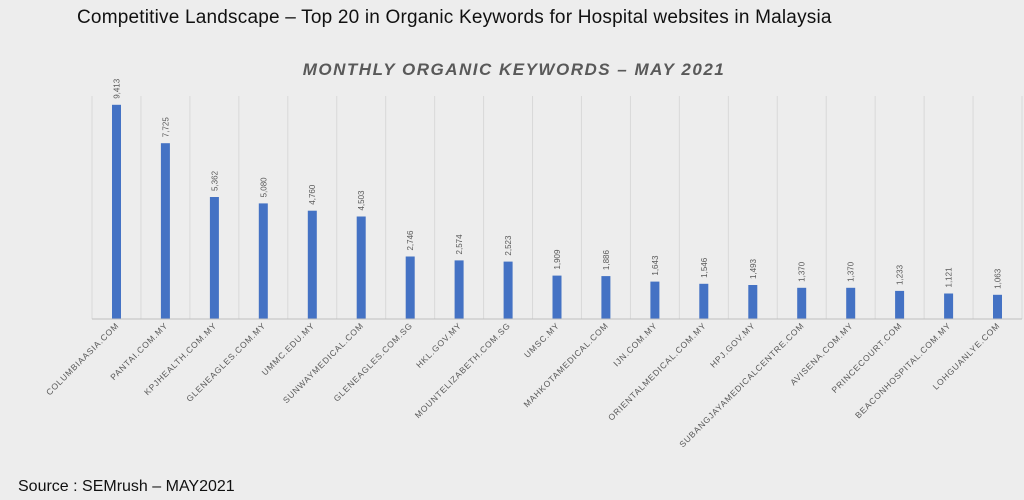 This screenshot has width=1024, height=500. Describe the element at coordinates (288, 348) in the screenshot. I see `x-tick-label: UMMC.EDU.MY` at that location.